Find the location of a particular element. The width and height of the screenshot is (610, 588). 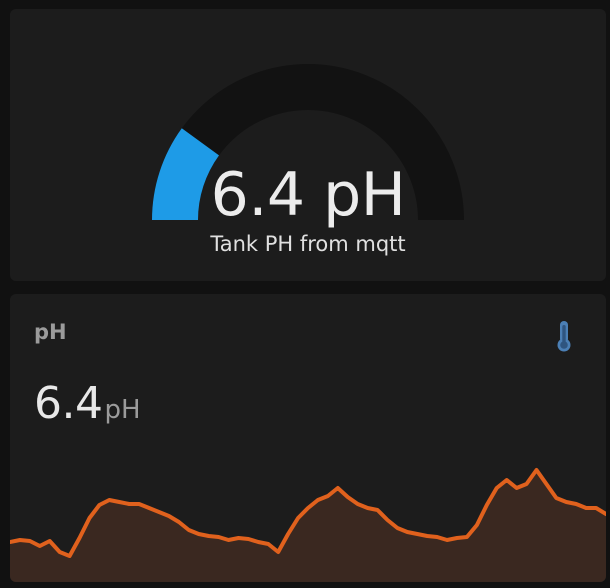

gauge-name: Tank PH from mqtt is located at coordinates (308, 244).